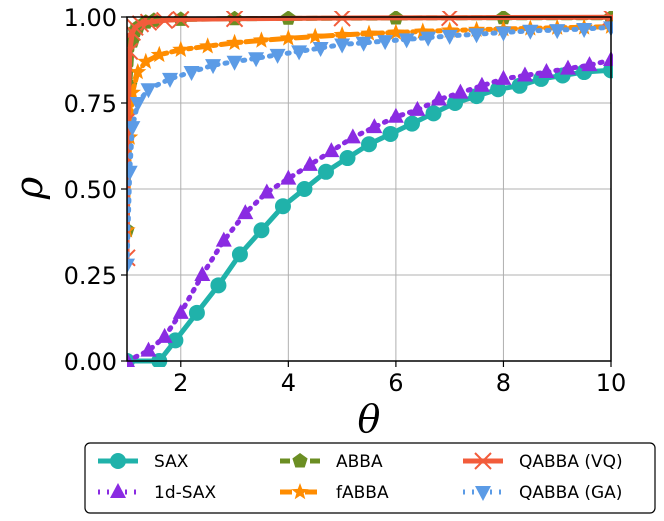 The width and height of the screenshot is (664, 521). Describe the element at coordinates (359, 462) in the screenshot. I see `legend-label-abba: ABBA` at that location.